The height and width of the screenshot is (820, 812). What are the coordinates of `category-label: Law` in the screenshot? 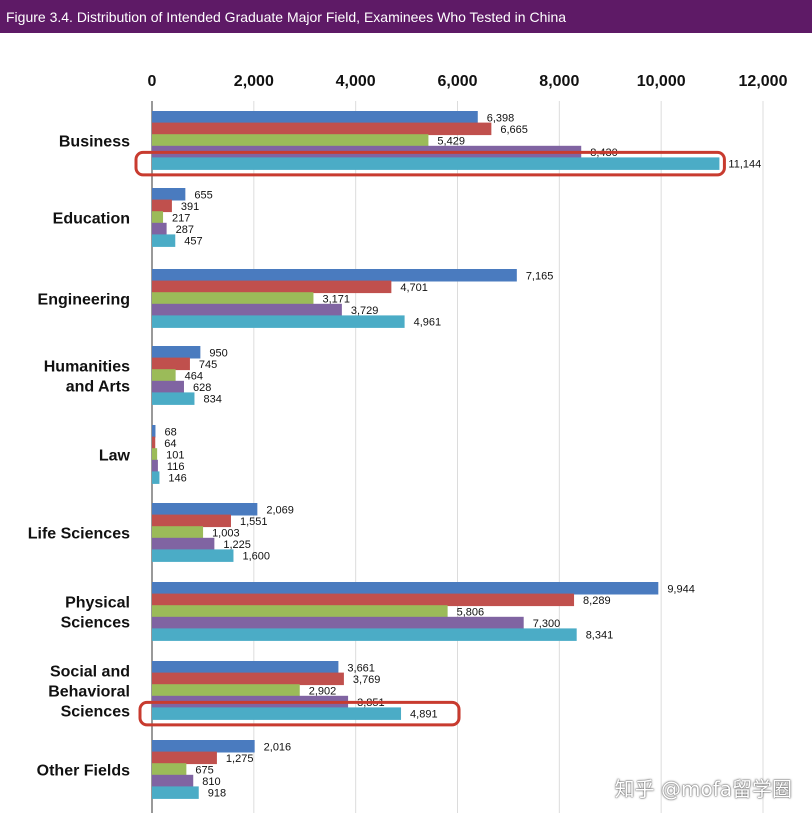 It's located at (115, 455).